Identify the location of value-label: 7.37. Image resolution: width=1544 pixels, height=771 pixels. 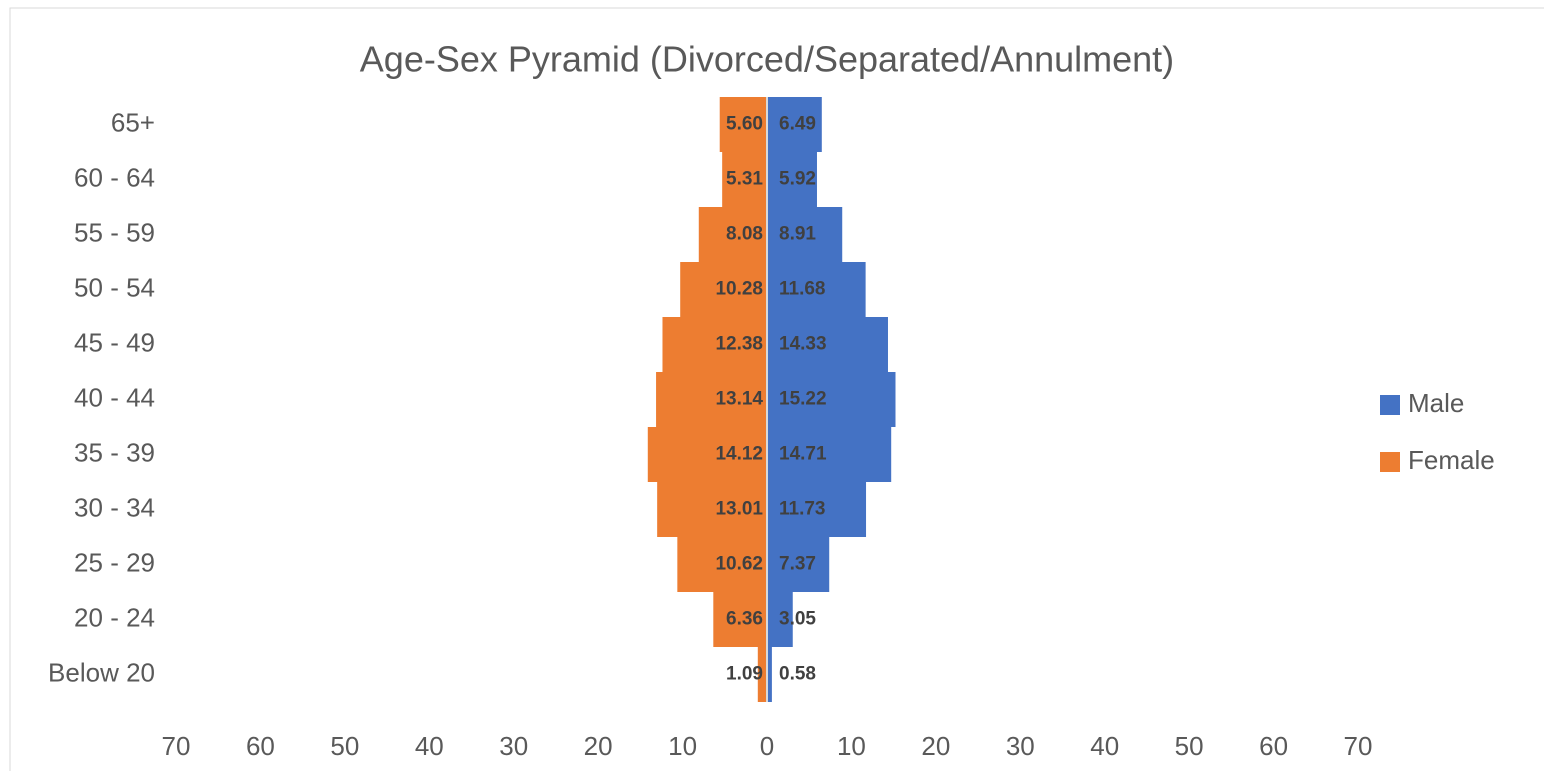
(797, 564).